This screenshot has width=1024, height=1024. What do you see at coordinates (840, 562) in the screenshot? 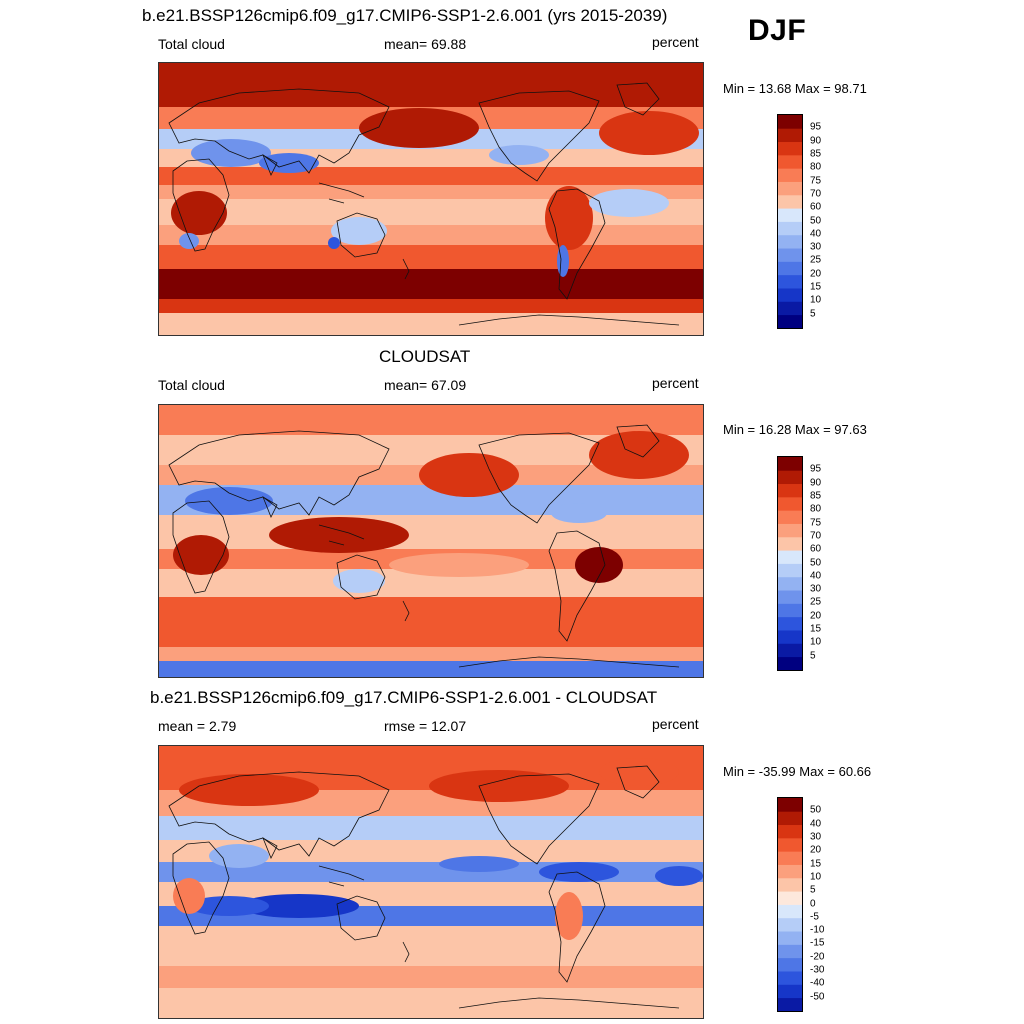
I see `panel-2-colorbar-ticks: 95 90 85 80 75 70 60 50 40 30 25 20 15 10 5` at bounding box center [840, 562].